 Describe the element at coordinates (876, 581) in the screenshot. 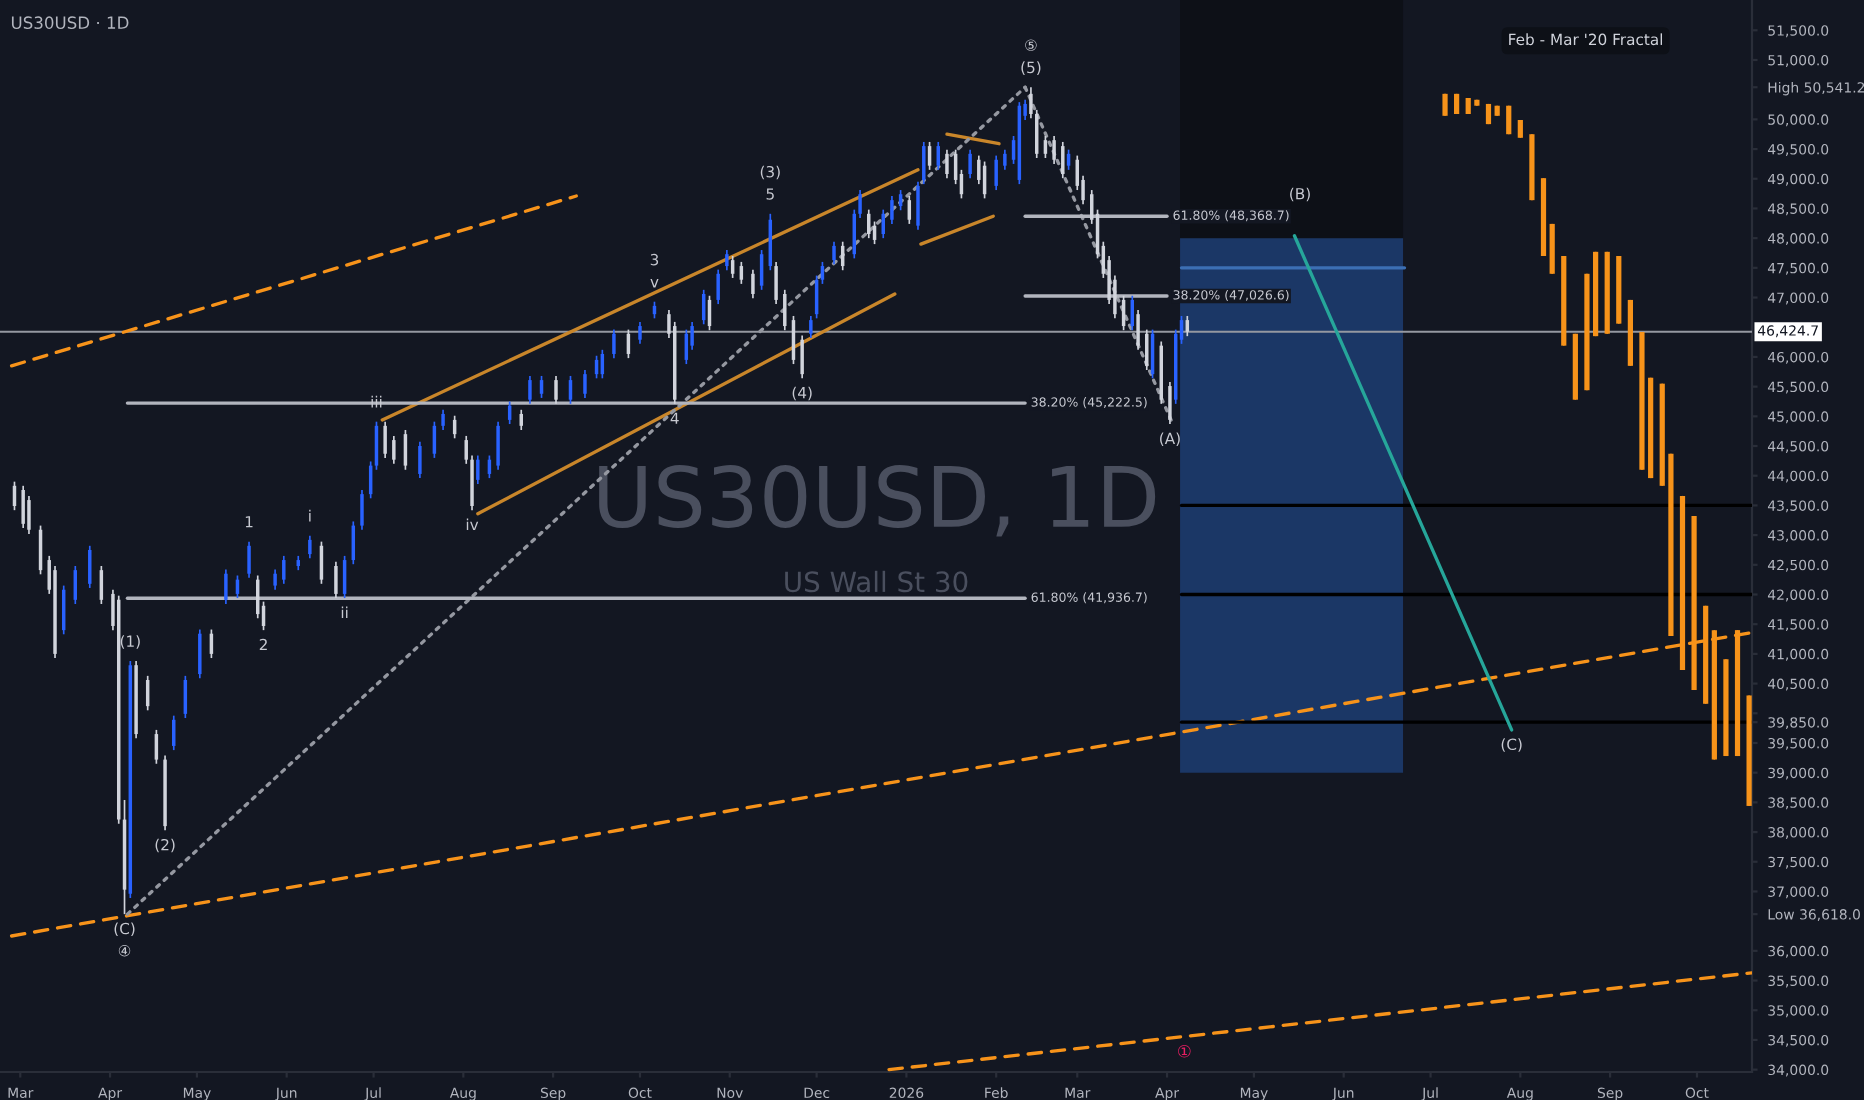

I see `annotation: US Wall St 30` at that location.